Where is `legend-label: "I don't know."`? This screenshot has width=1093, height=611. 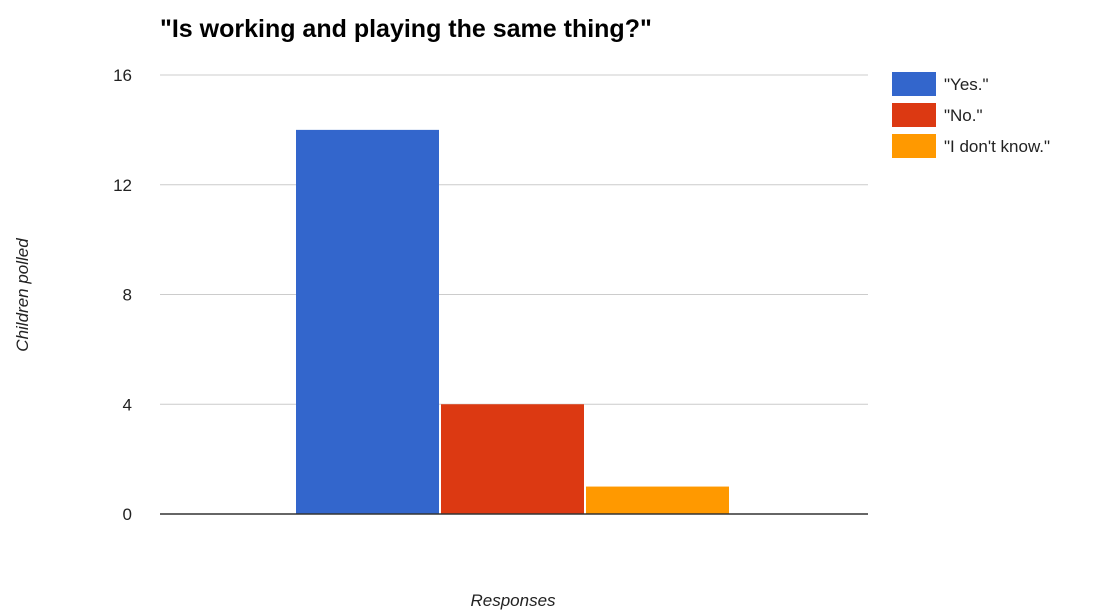 legend-label: "I don't know." is located at coordinates (997, 146).